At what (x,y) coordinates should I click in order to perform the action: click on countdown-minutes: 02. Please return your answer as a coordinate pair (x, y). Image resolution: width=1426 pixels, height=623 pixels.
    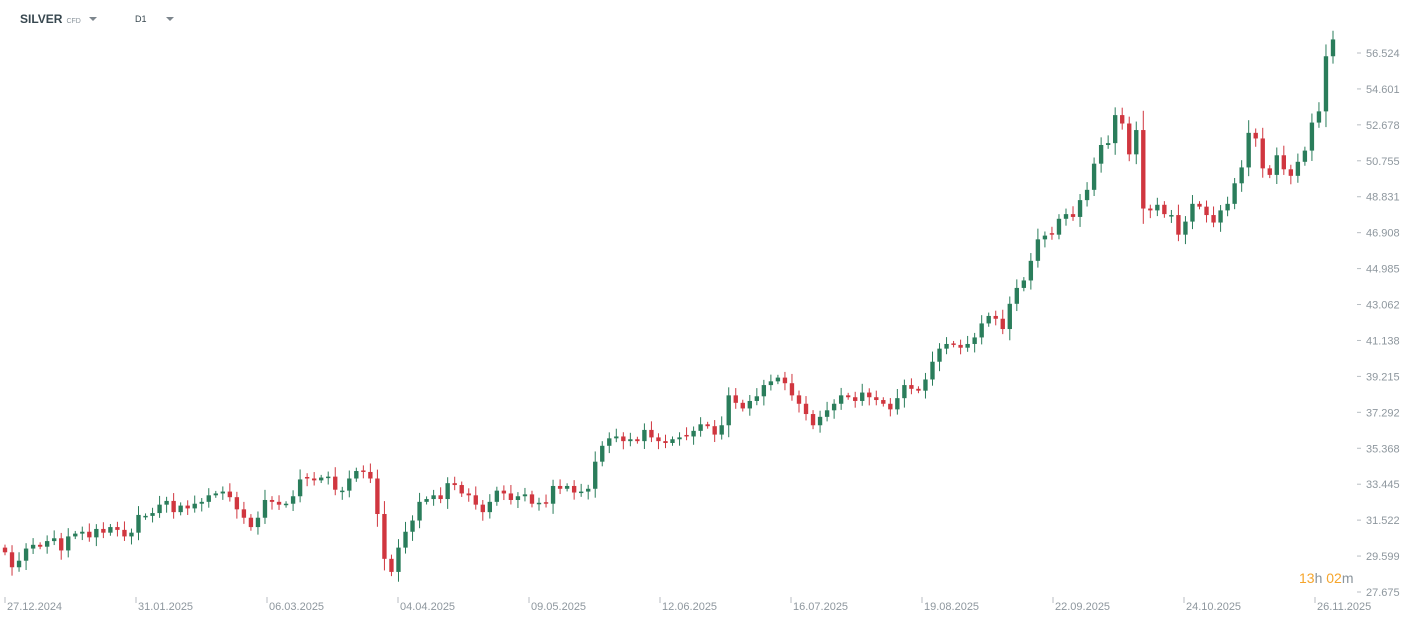
    Looking at the image, I should click on (1334, 578).